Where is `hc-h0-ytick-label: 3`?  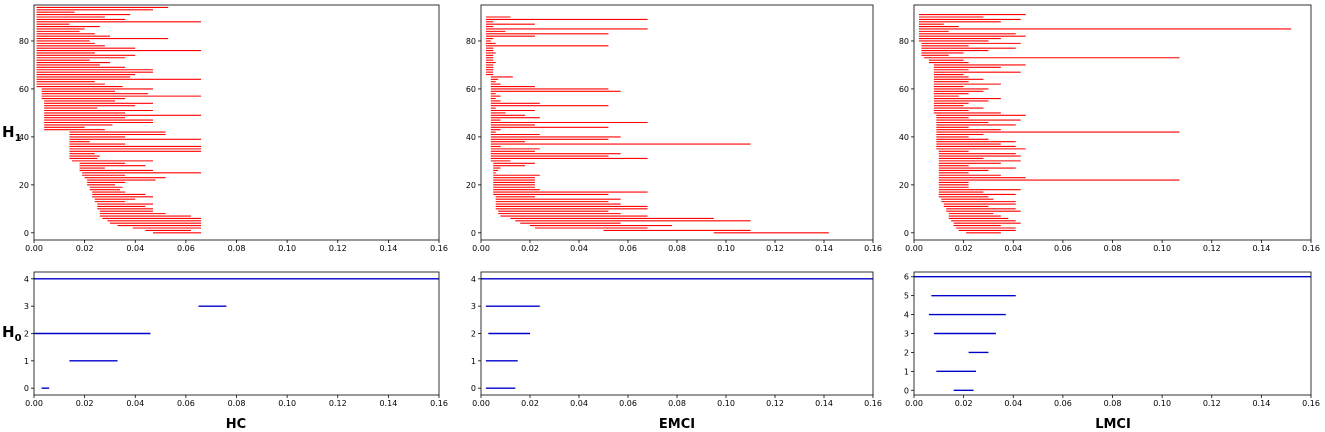 hc-h0-ytick-label: 3 is located at coordinates (26, 306).